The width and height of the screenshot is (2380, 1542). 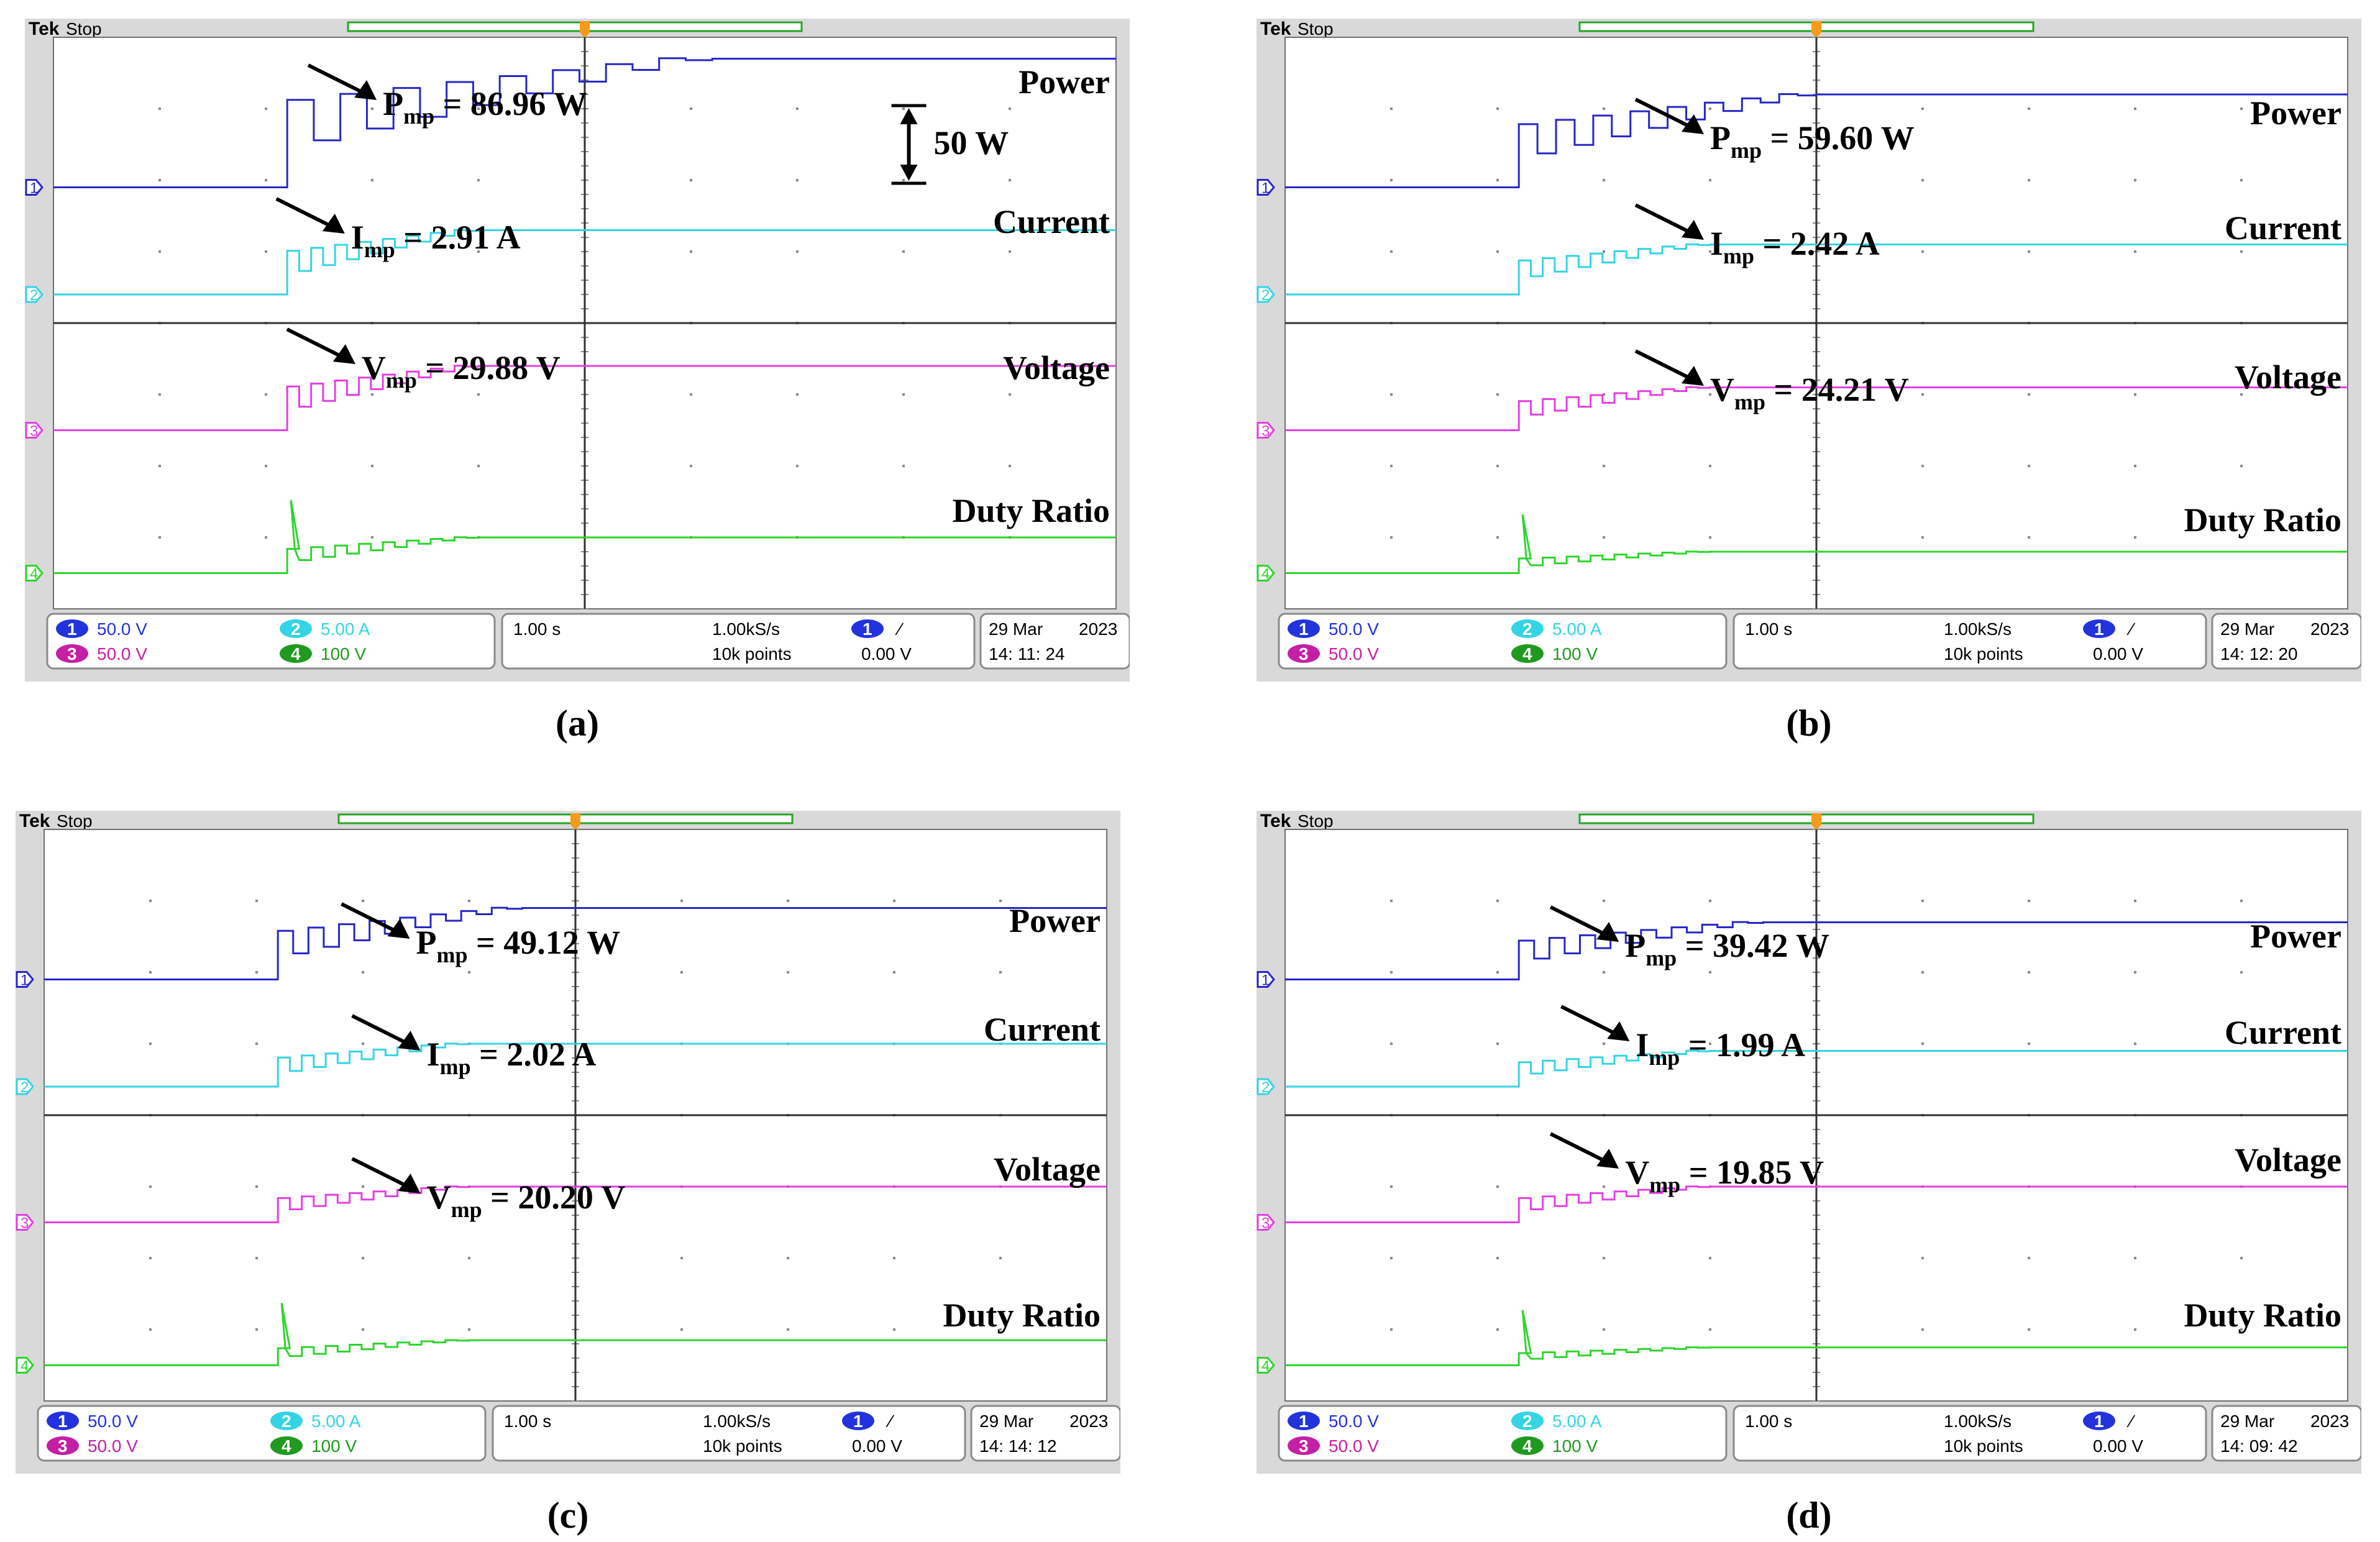 What do you see at coordinates (1816, 951) in the screenshot?
I see `trace-power` at bounding box center [1816, 951].